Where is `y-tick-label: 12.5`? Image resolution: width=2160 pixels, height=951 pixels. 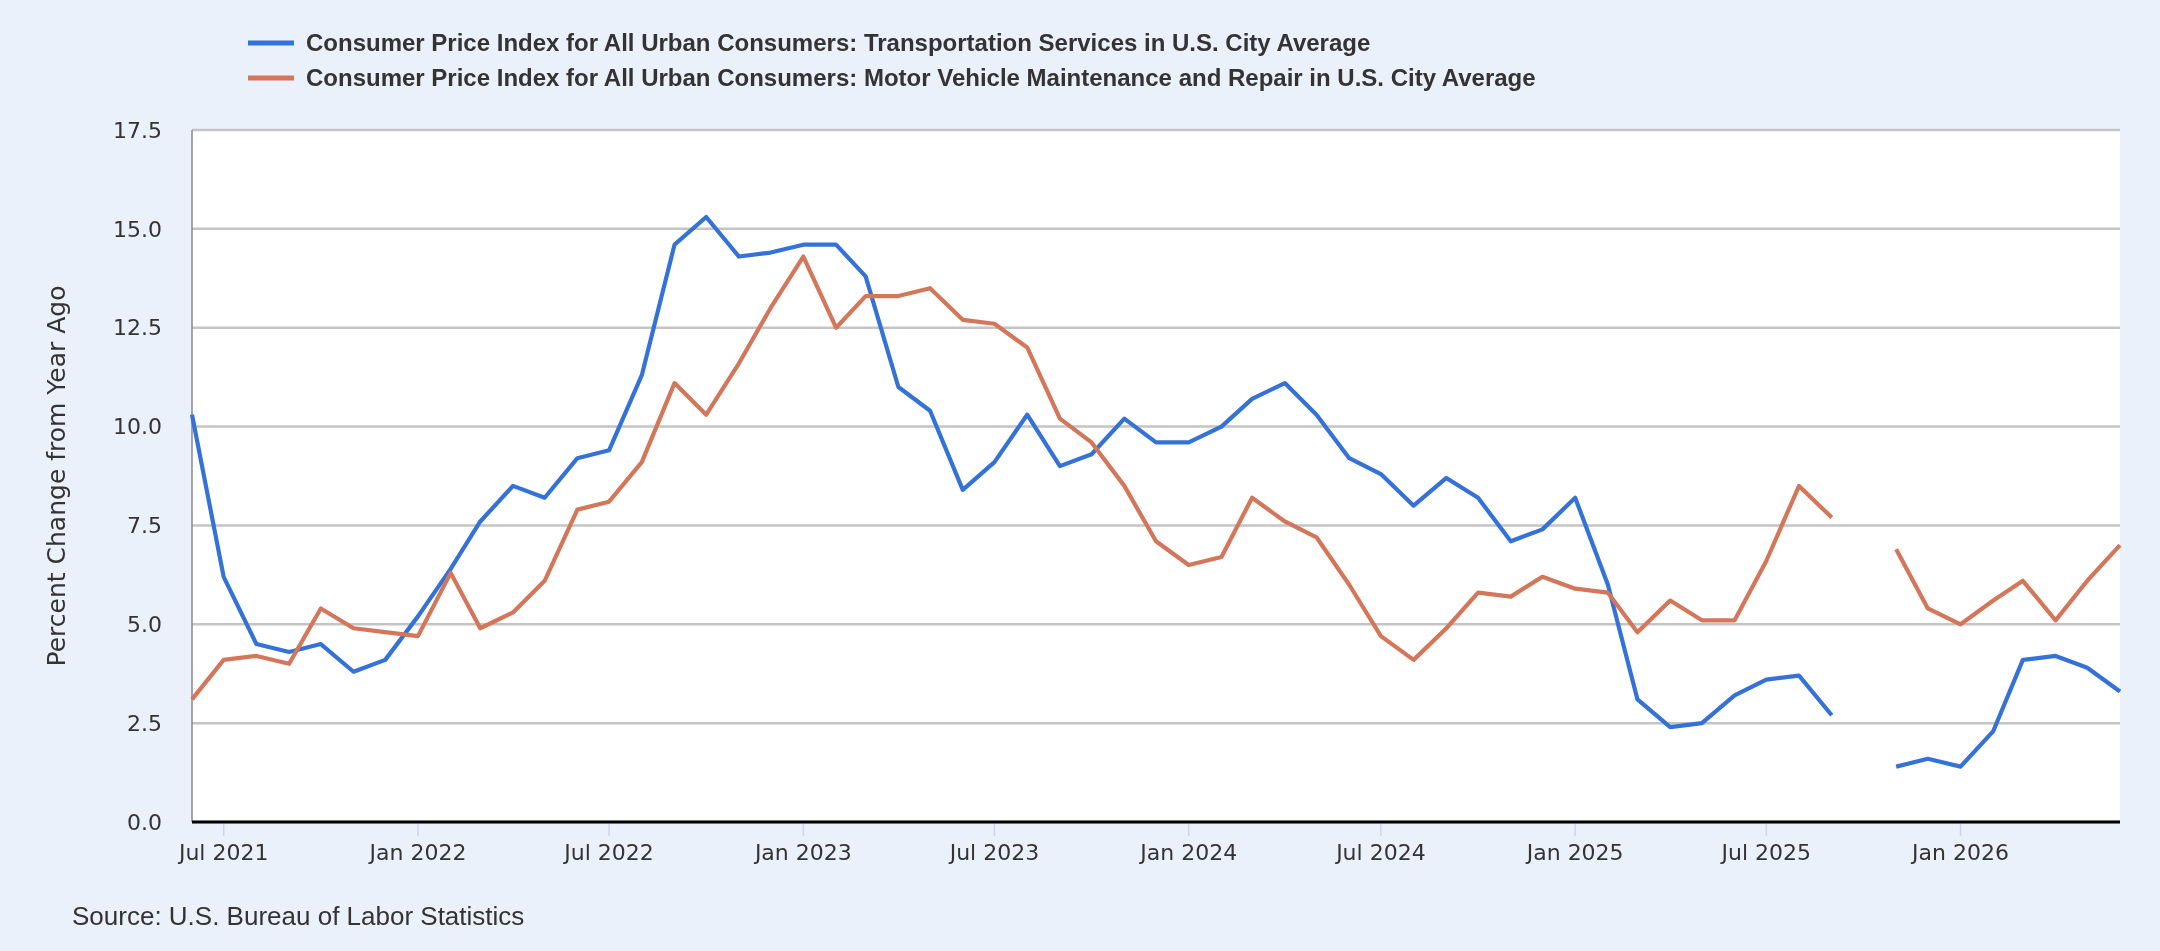 y-tick-label: 12.5 is located at coordinates (137, 328).